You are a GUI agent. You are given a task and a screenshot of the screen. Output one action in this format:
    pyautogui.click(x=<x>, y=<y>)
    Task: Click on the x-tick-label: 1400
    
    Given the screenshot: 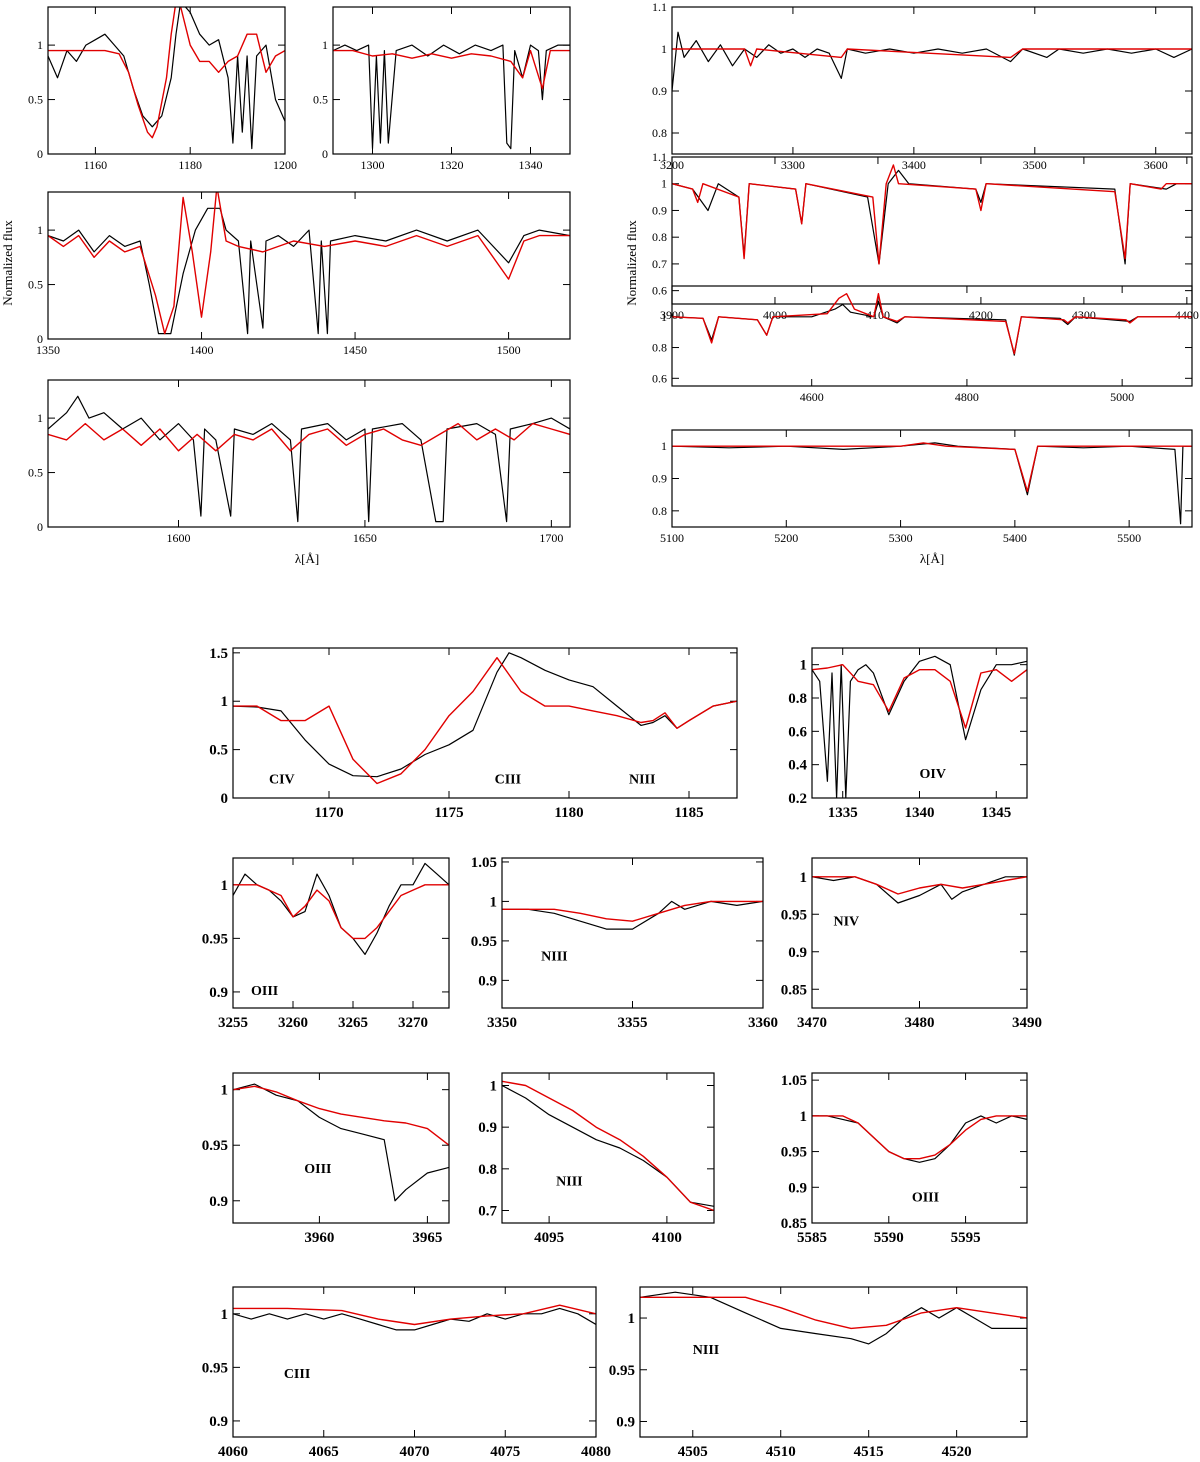 What is the action you would take?
    pyautogui.click(x=202, y=350)
    